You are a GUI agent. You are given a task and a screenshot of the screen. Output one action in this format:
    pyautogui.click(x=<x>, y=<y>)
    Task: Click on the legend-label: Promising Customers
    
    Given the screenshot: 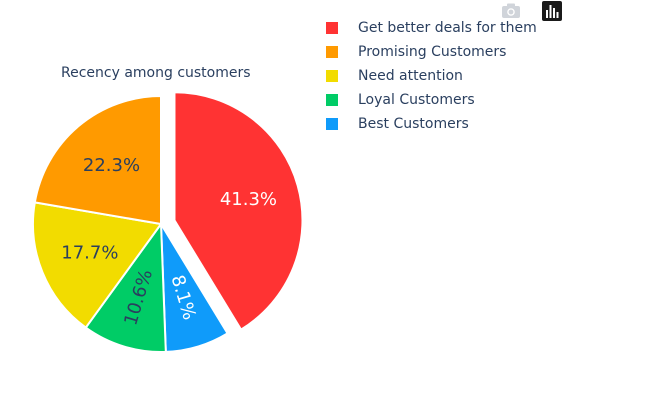 What is the action you would take?
    pyautogui.click(x=432, y=52)
    